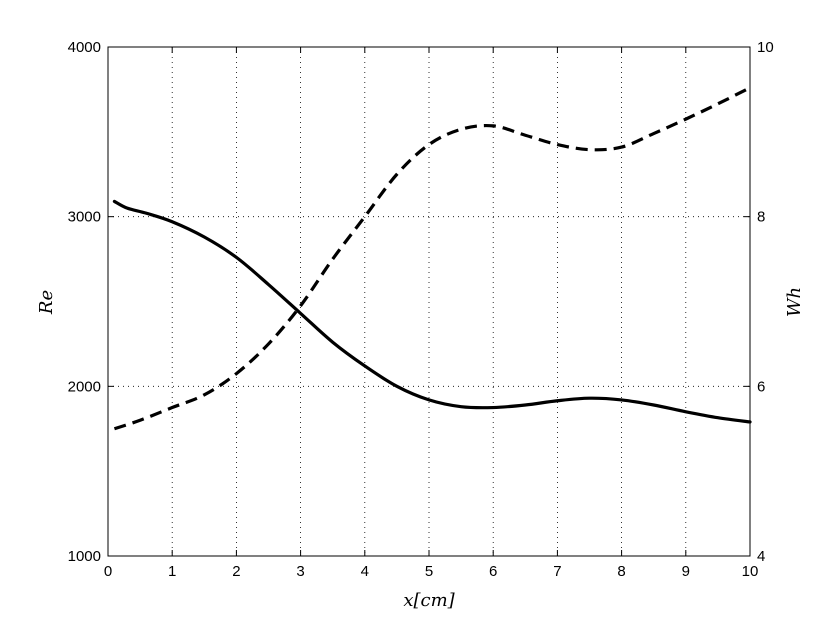  Describe the element at coordinates (46, 302) in the screenshot. I see `y-axis-left-label: Re` at that location.